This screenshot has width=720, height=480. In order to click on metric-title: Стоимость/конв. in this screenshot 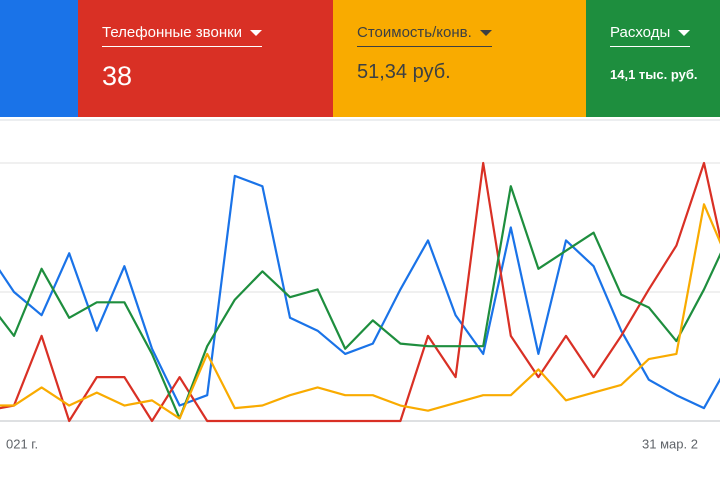, I will do `click(424, 35)`.